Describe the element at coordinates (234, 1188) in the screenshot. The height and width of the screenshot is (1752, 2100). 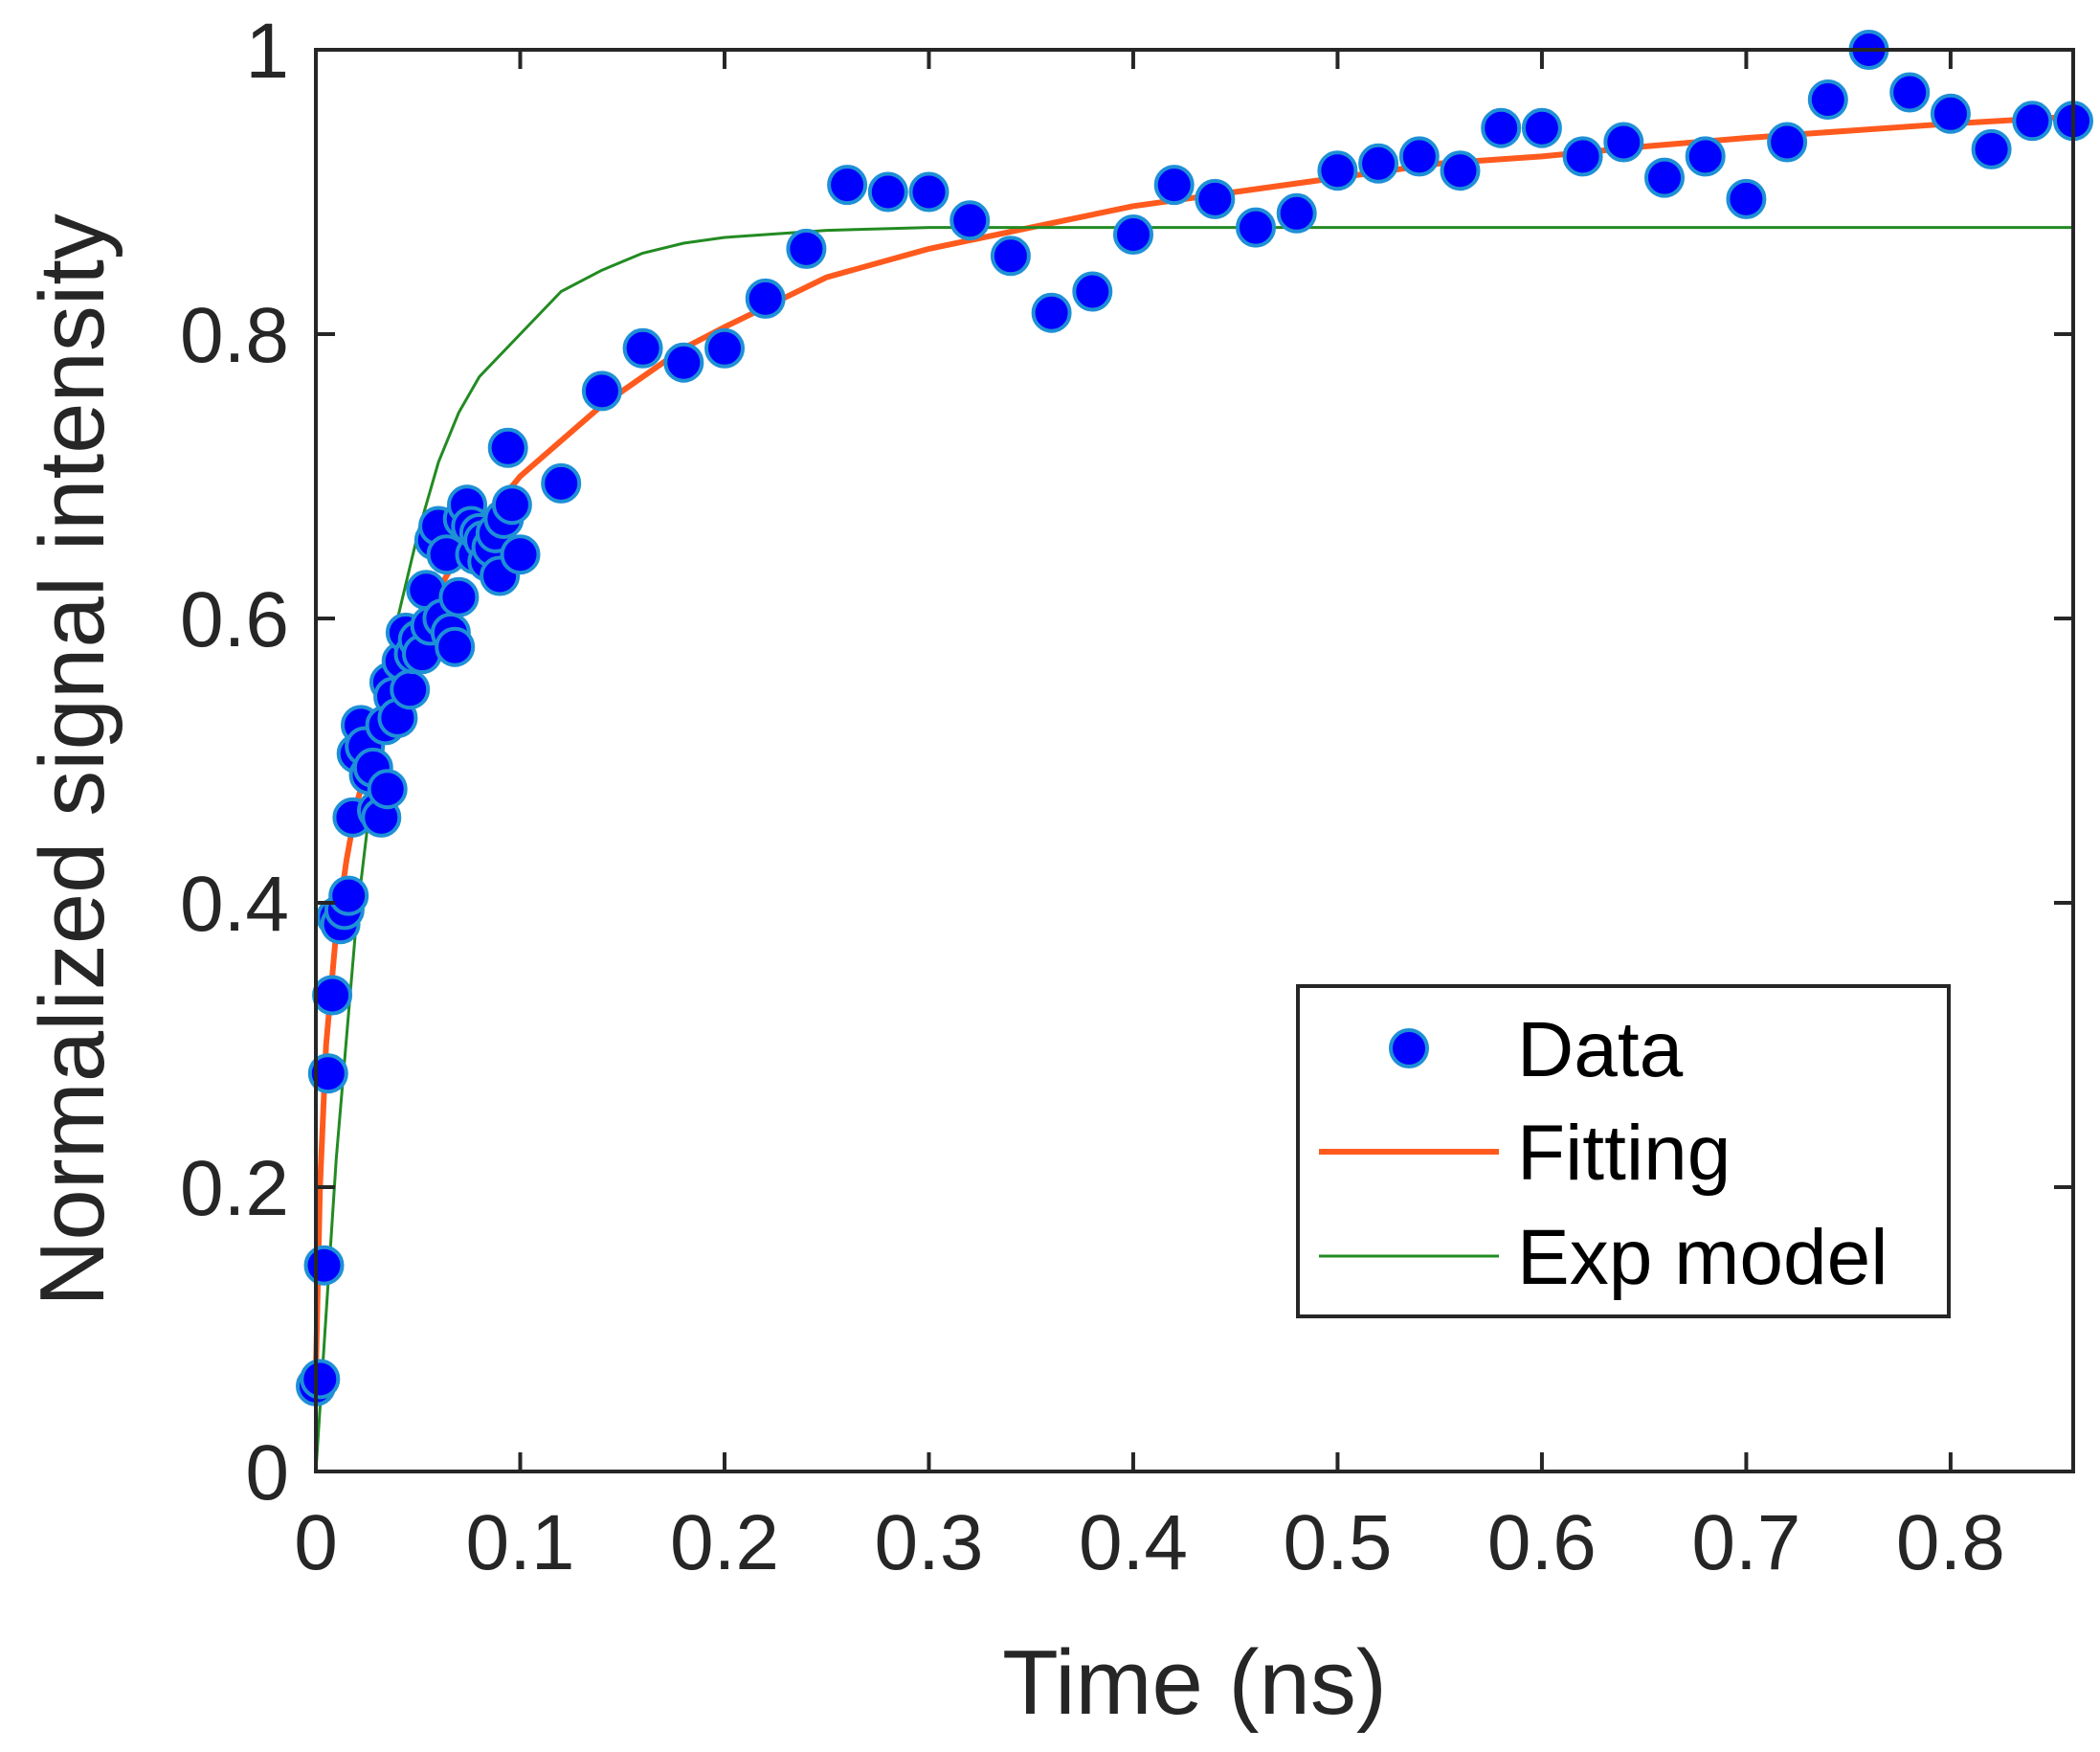
I see `y-tick-label: 0.2` at that location.